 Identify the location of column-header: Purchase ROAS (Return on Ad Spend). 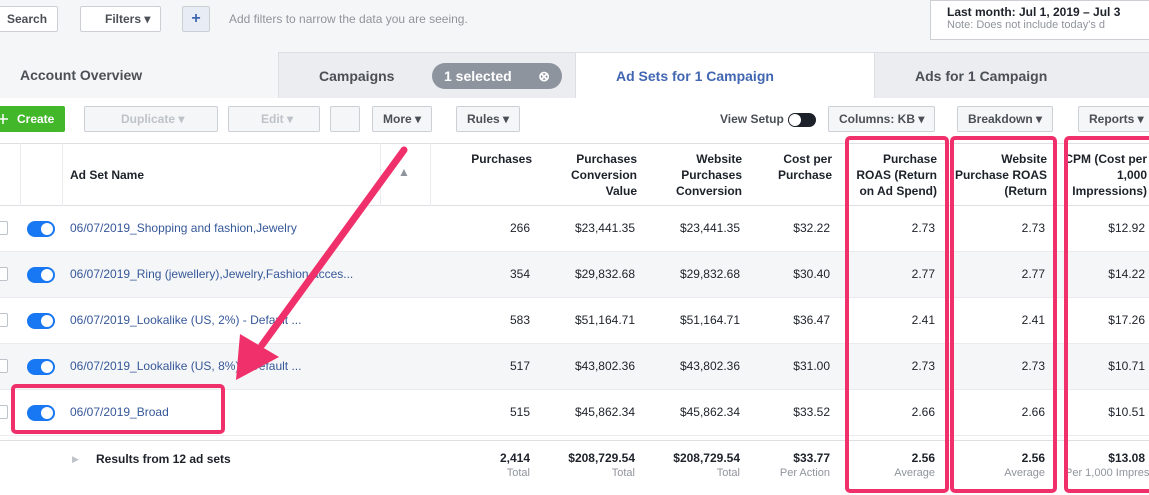
(896, 175).